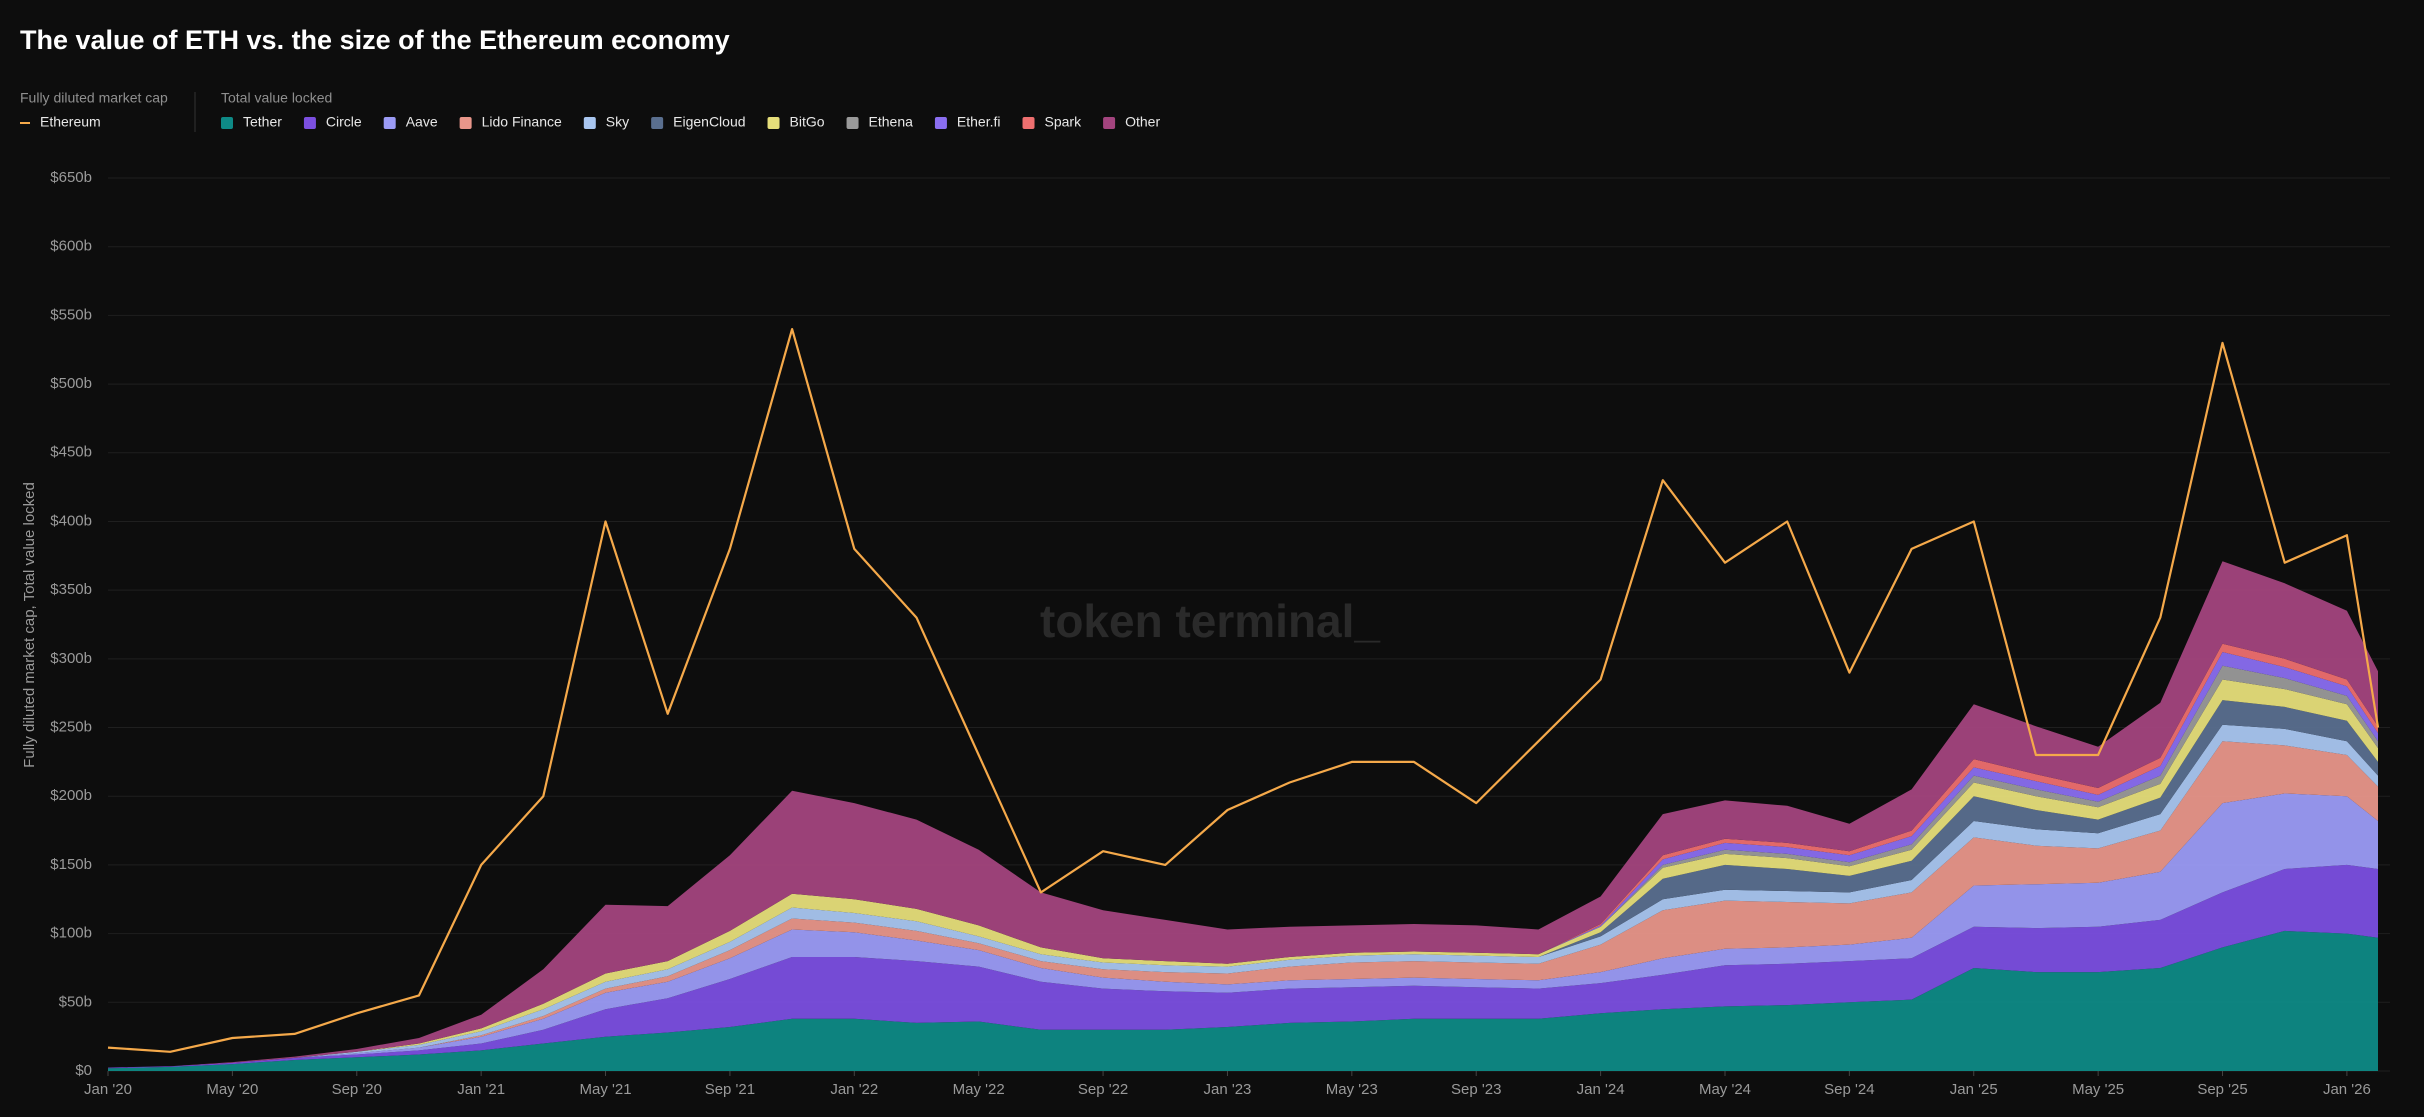 This screenshot has height=1117, width=2424. I want to click on legend-group-label: Total value locked, so click(276, 98).